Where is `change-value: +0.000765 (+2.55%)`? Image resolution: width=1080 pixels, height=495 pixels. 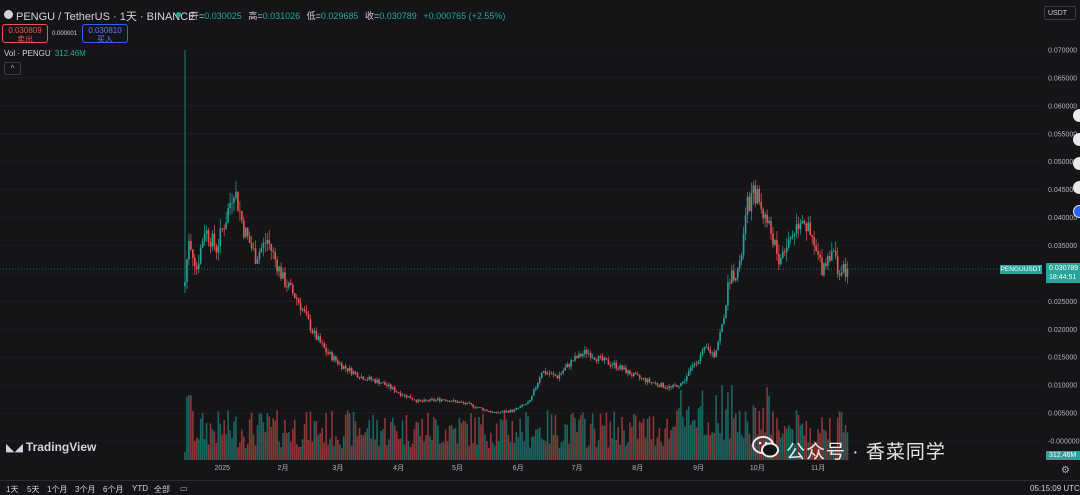 change-value: +0.000765 (+2.55%) is located at coordinates (464, 16).